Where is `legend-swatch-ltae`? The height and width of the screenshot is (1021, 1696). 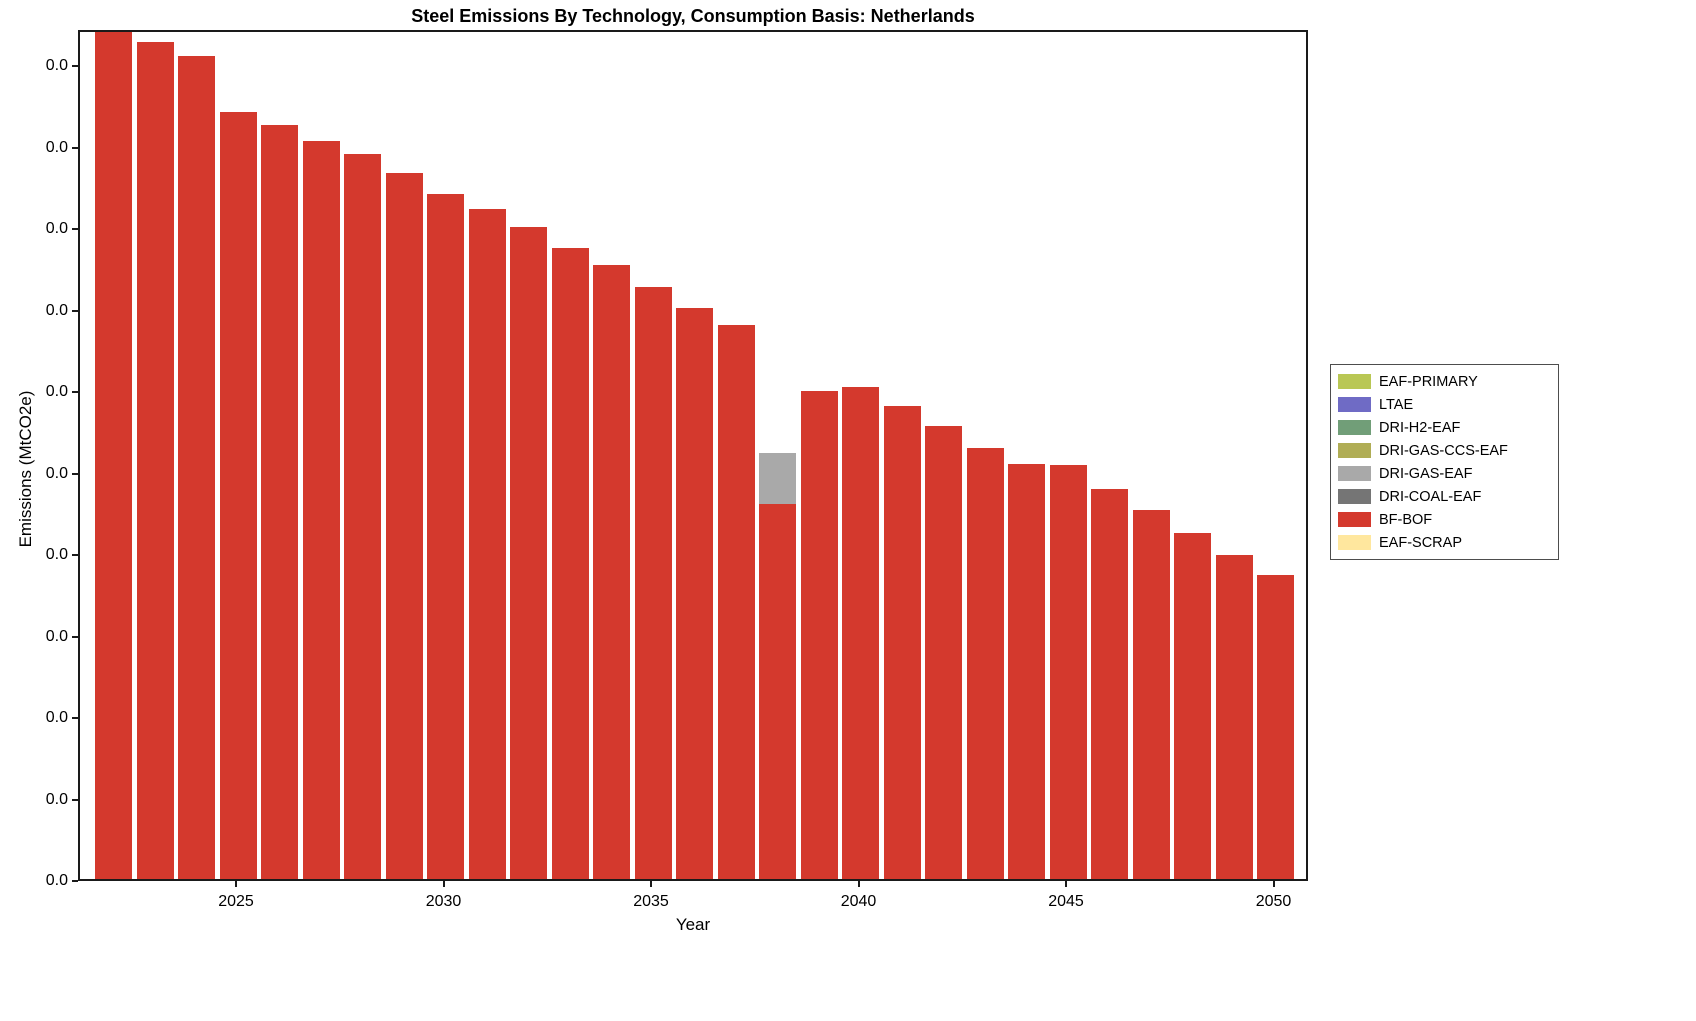 legend-swatch-ltae is located at coordinates (1354, 404).